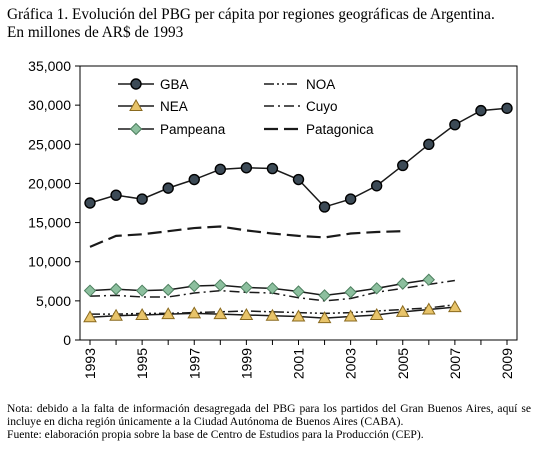 This screenshot has width=536, height=467. What do you see at coordinates (95, 32) in the screenshot?
I see `chart-title-line-2: En millones de AR$ de 1993` at bounding box center [95, 32].